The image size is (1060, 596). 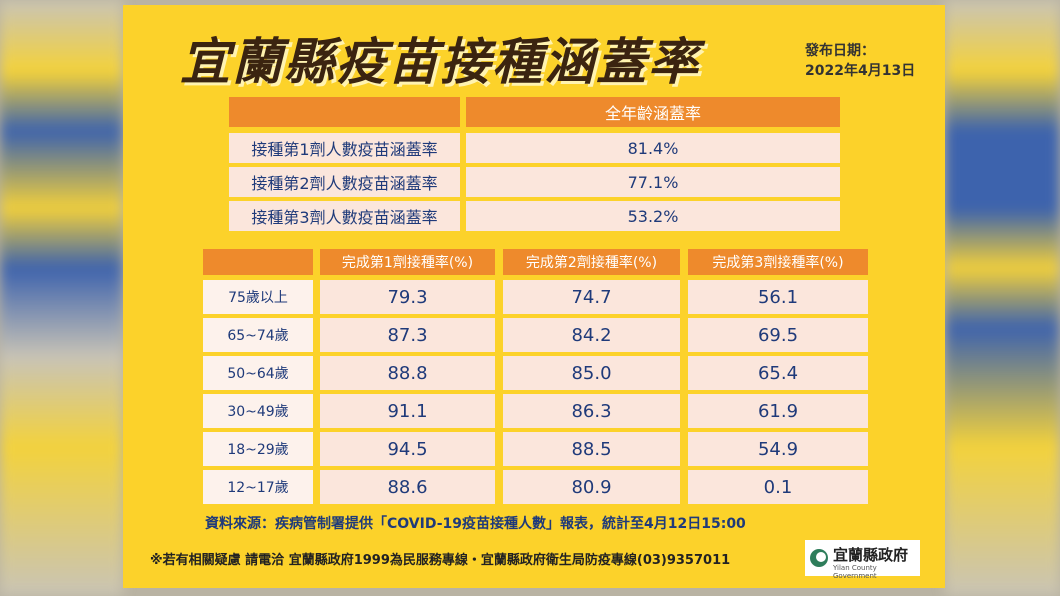 What do you see at coordinates (778, 411) in the screenshot?
I see `value-cell: 61.9` at bounding box center [778, 411].